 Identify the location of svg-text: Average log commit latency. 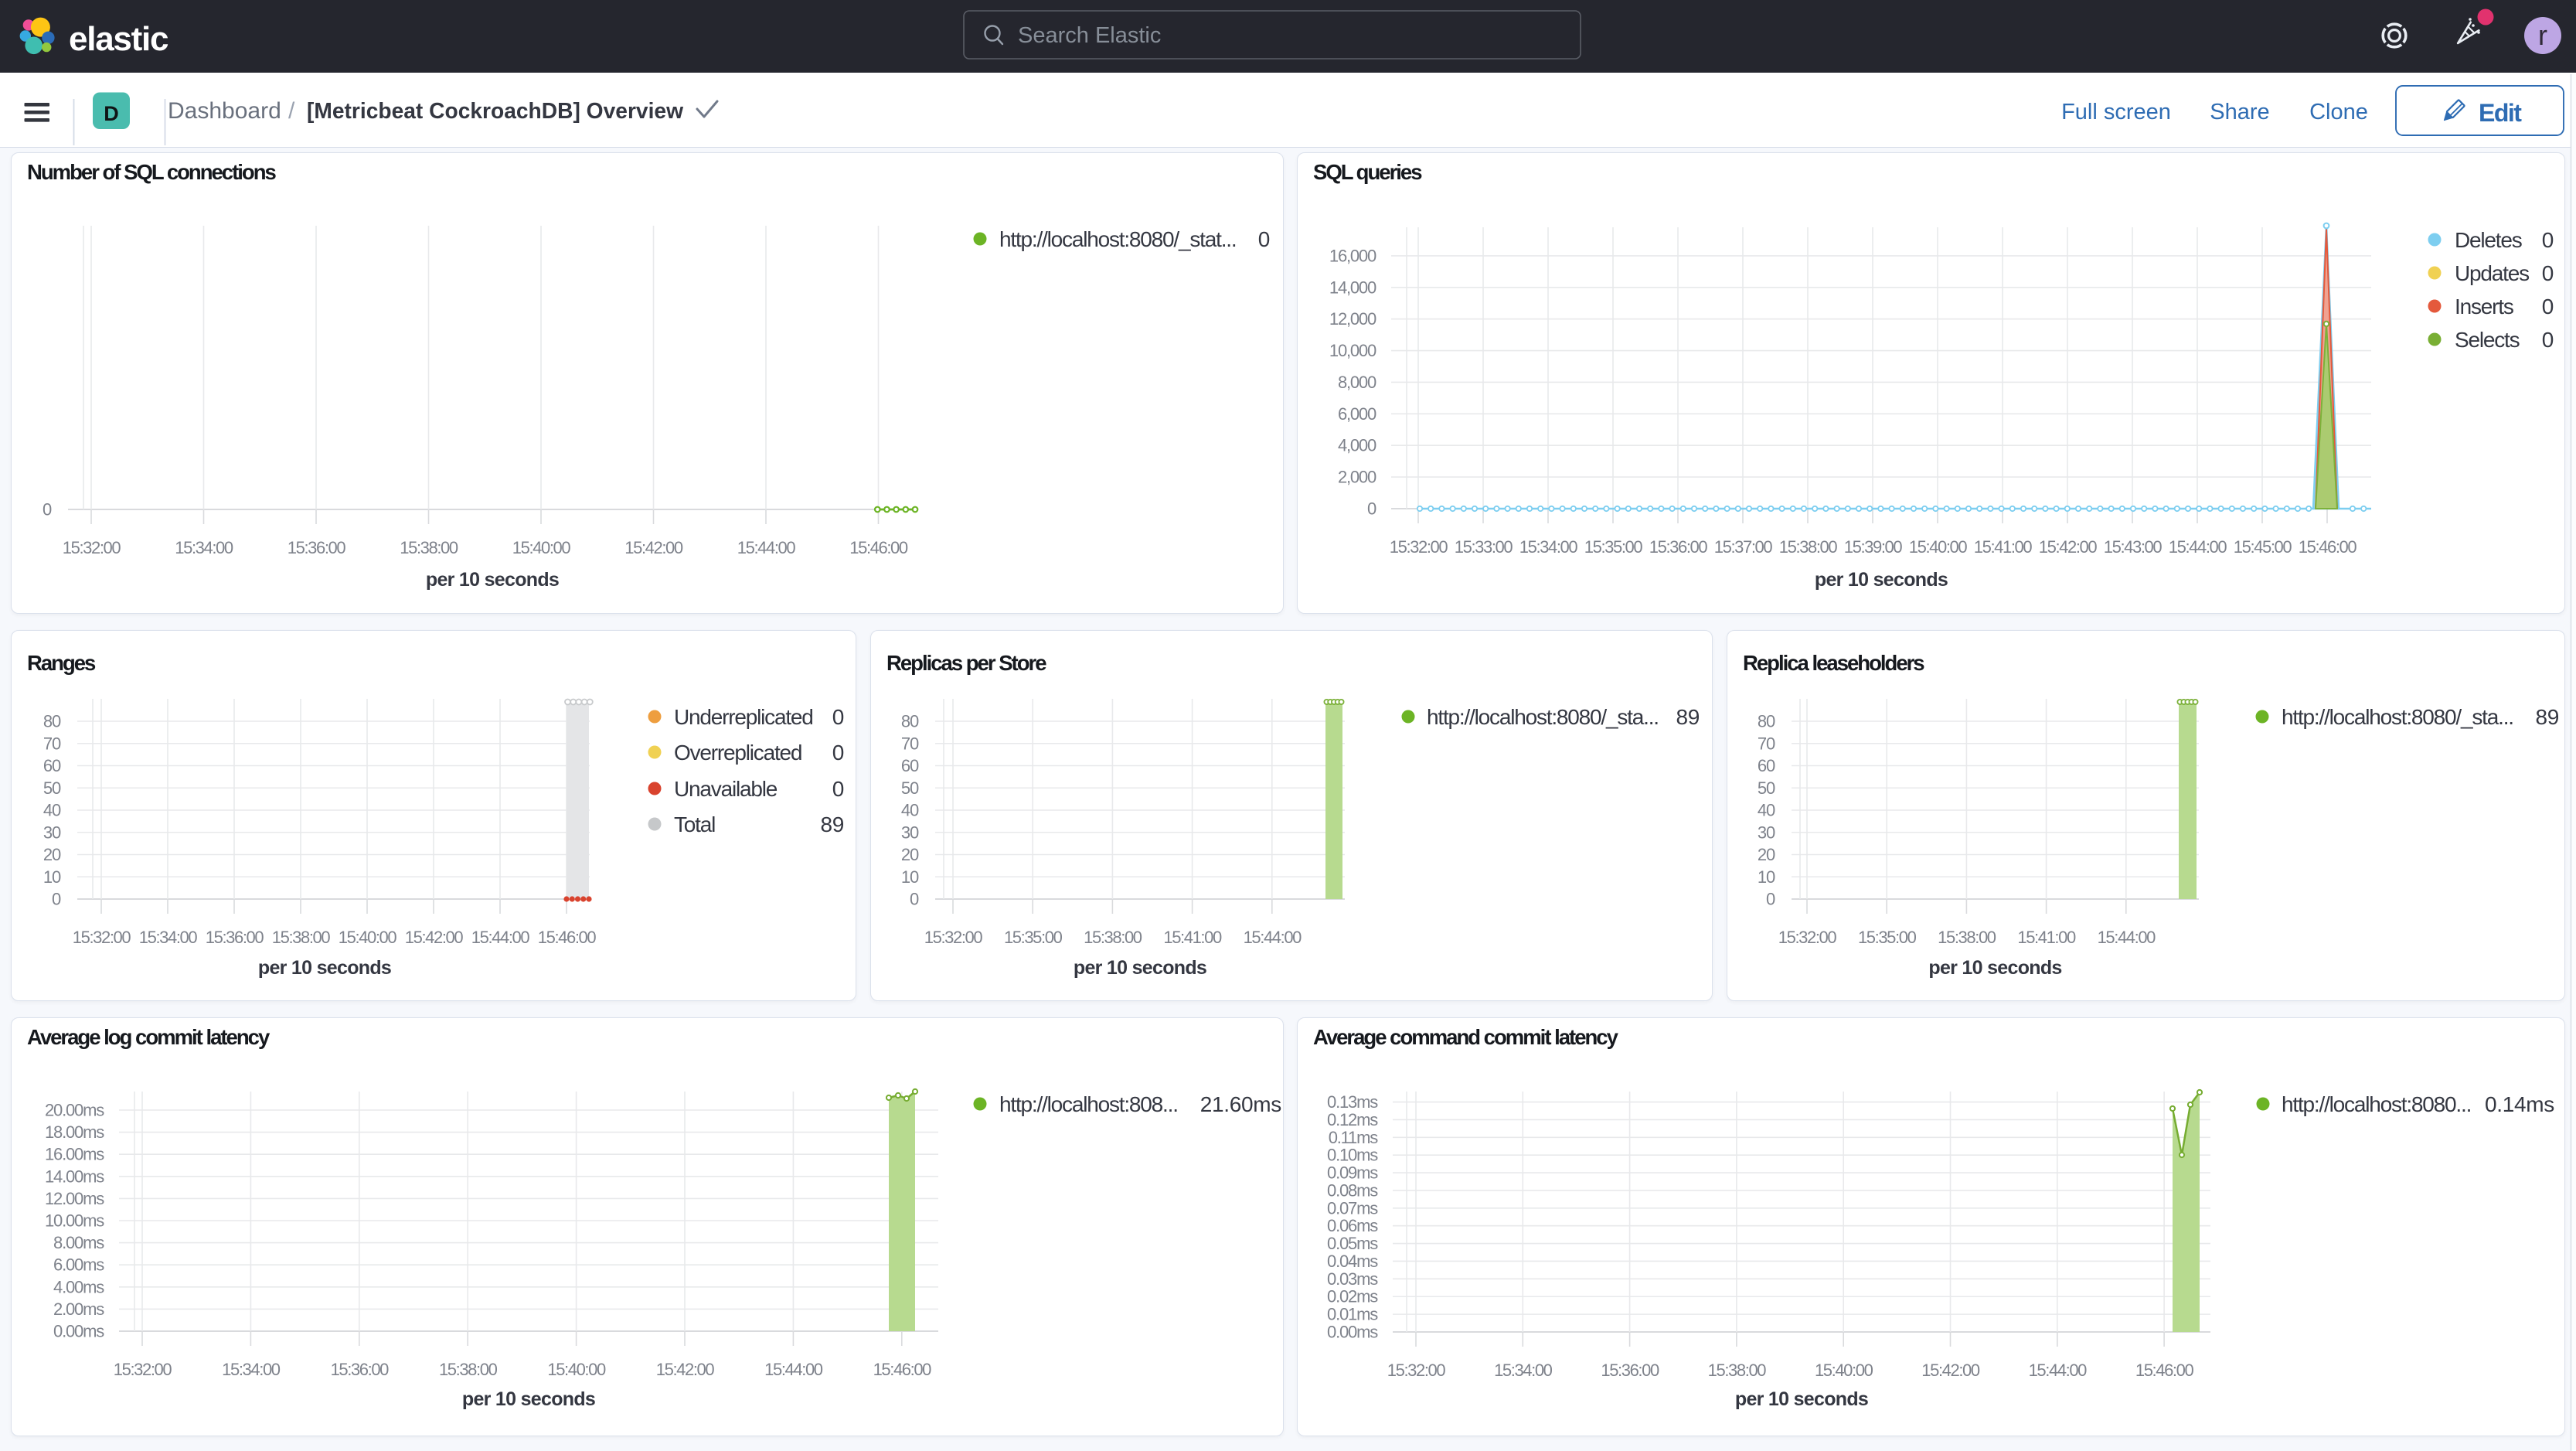
(149, 1037).